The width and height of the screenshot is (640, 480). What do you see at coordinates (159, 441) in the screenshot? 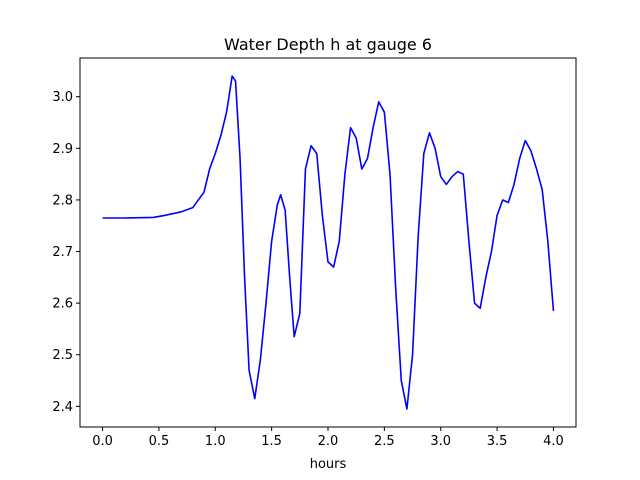
I see `x-tick-label: 0.5` at bounding box center [159, 441].